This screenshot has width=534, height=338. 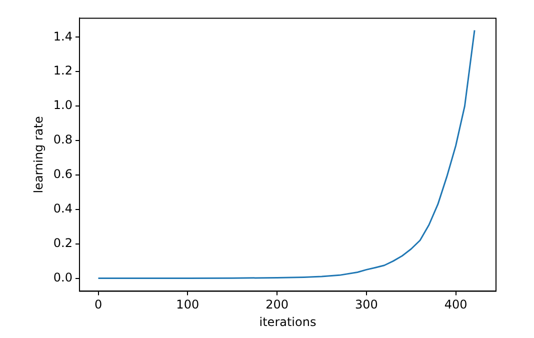 What do you see at coordinates (277, 305) in the screenshot?
I see `x-tick-label: 200` at bounding box center [277, 305].